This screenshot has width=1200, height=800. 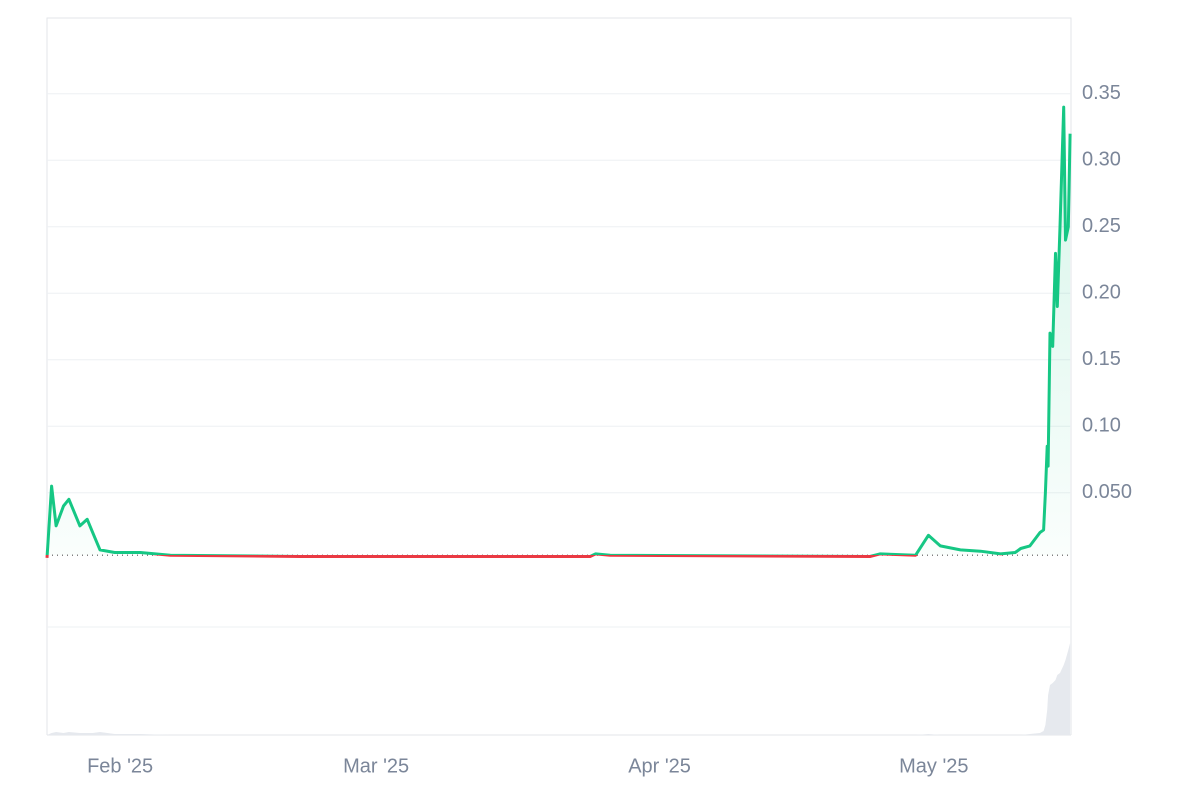 I want to click on y-tick-label: 0.050, so click(x=1107, y=492).